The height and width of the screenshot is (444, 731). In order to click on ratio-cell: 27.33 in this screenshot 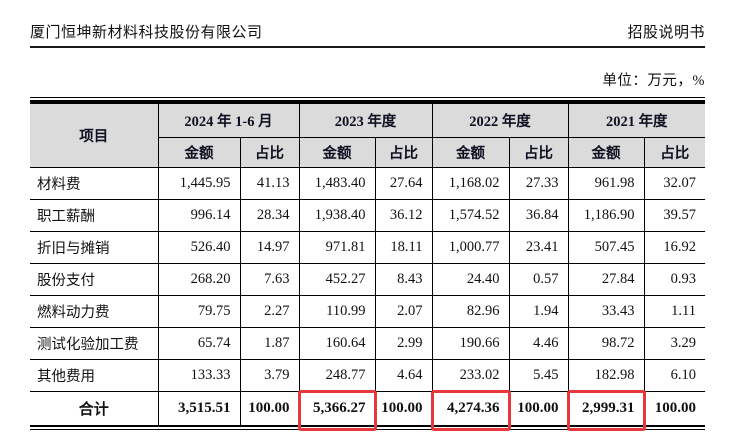, I will do `click(538, 183)`.